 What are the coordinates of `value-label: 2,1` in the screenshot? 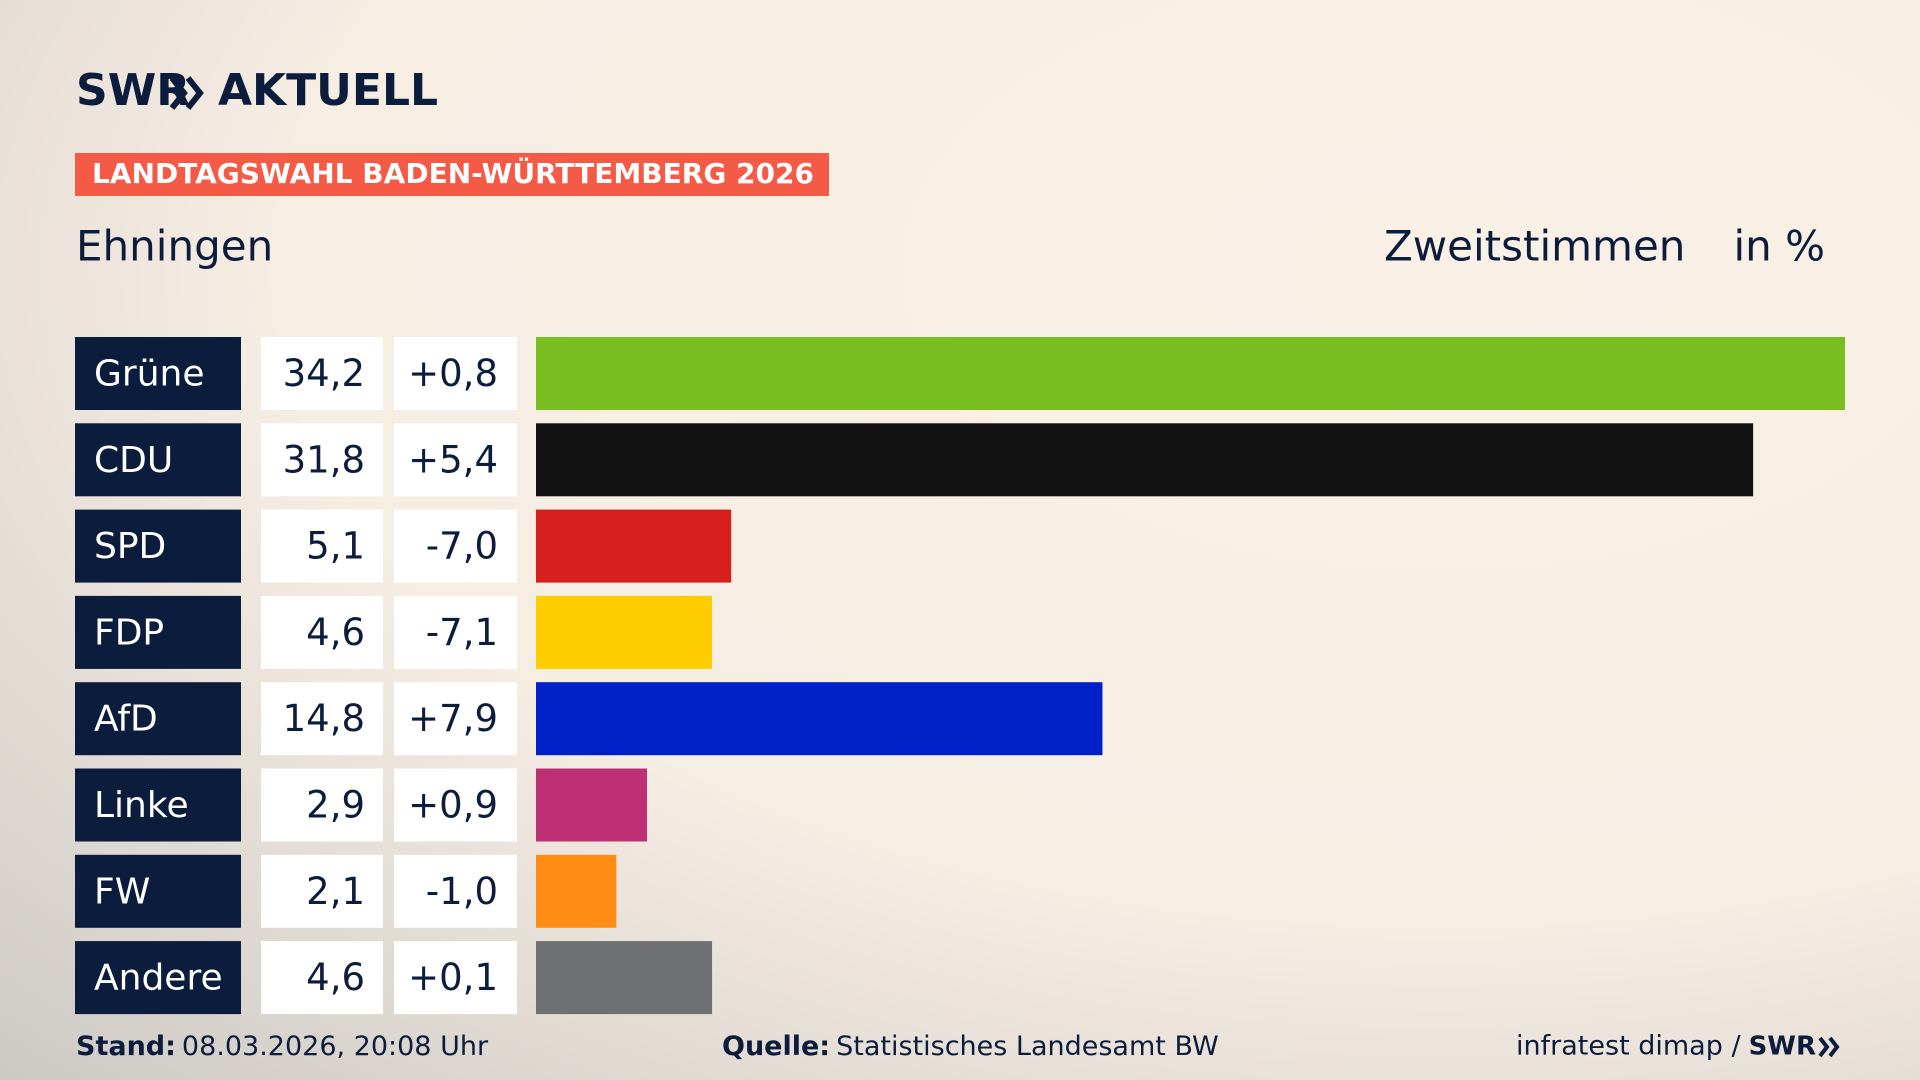 It's located at (335, 891).